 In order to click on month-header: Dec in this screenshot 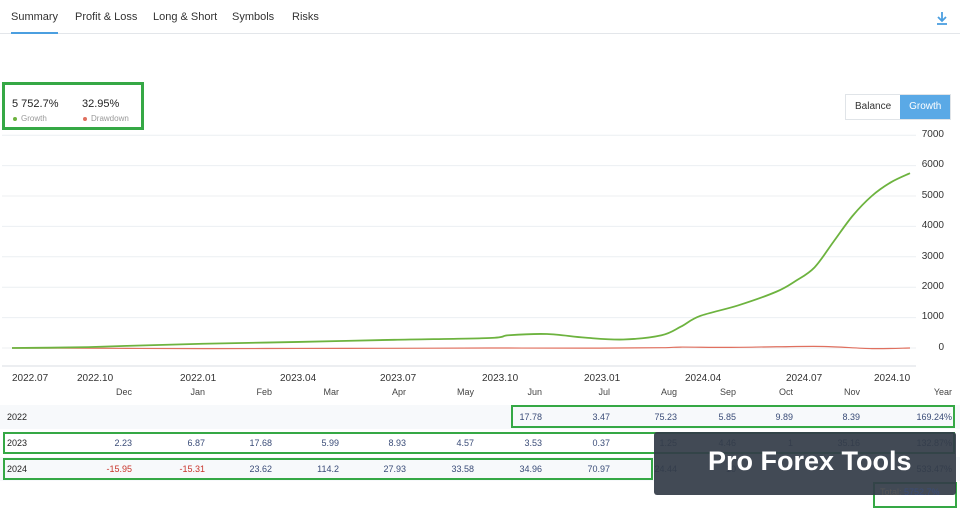, I will do `click(123, 392)`.